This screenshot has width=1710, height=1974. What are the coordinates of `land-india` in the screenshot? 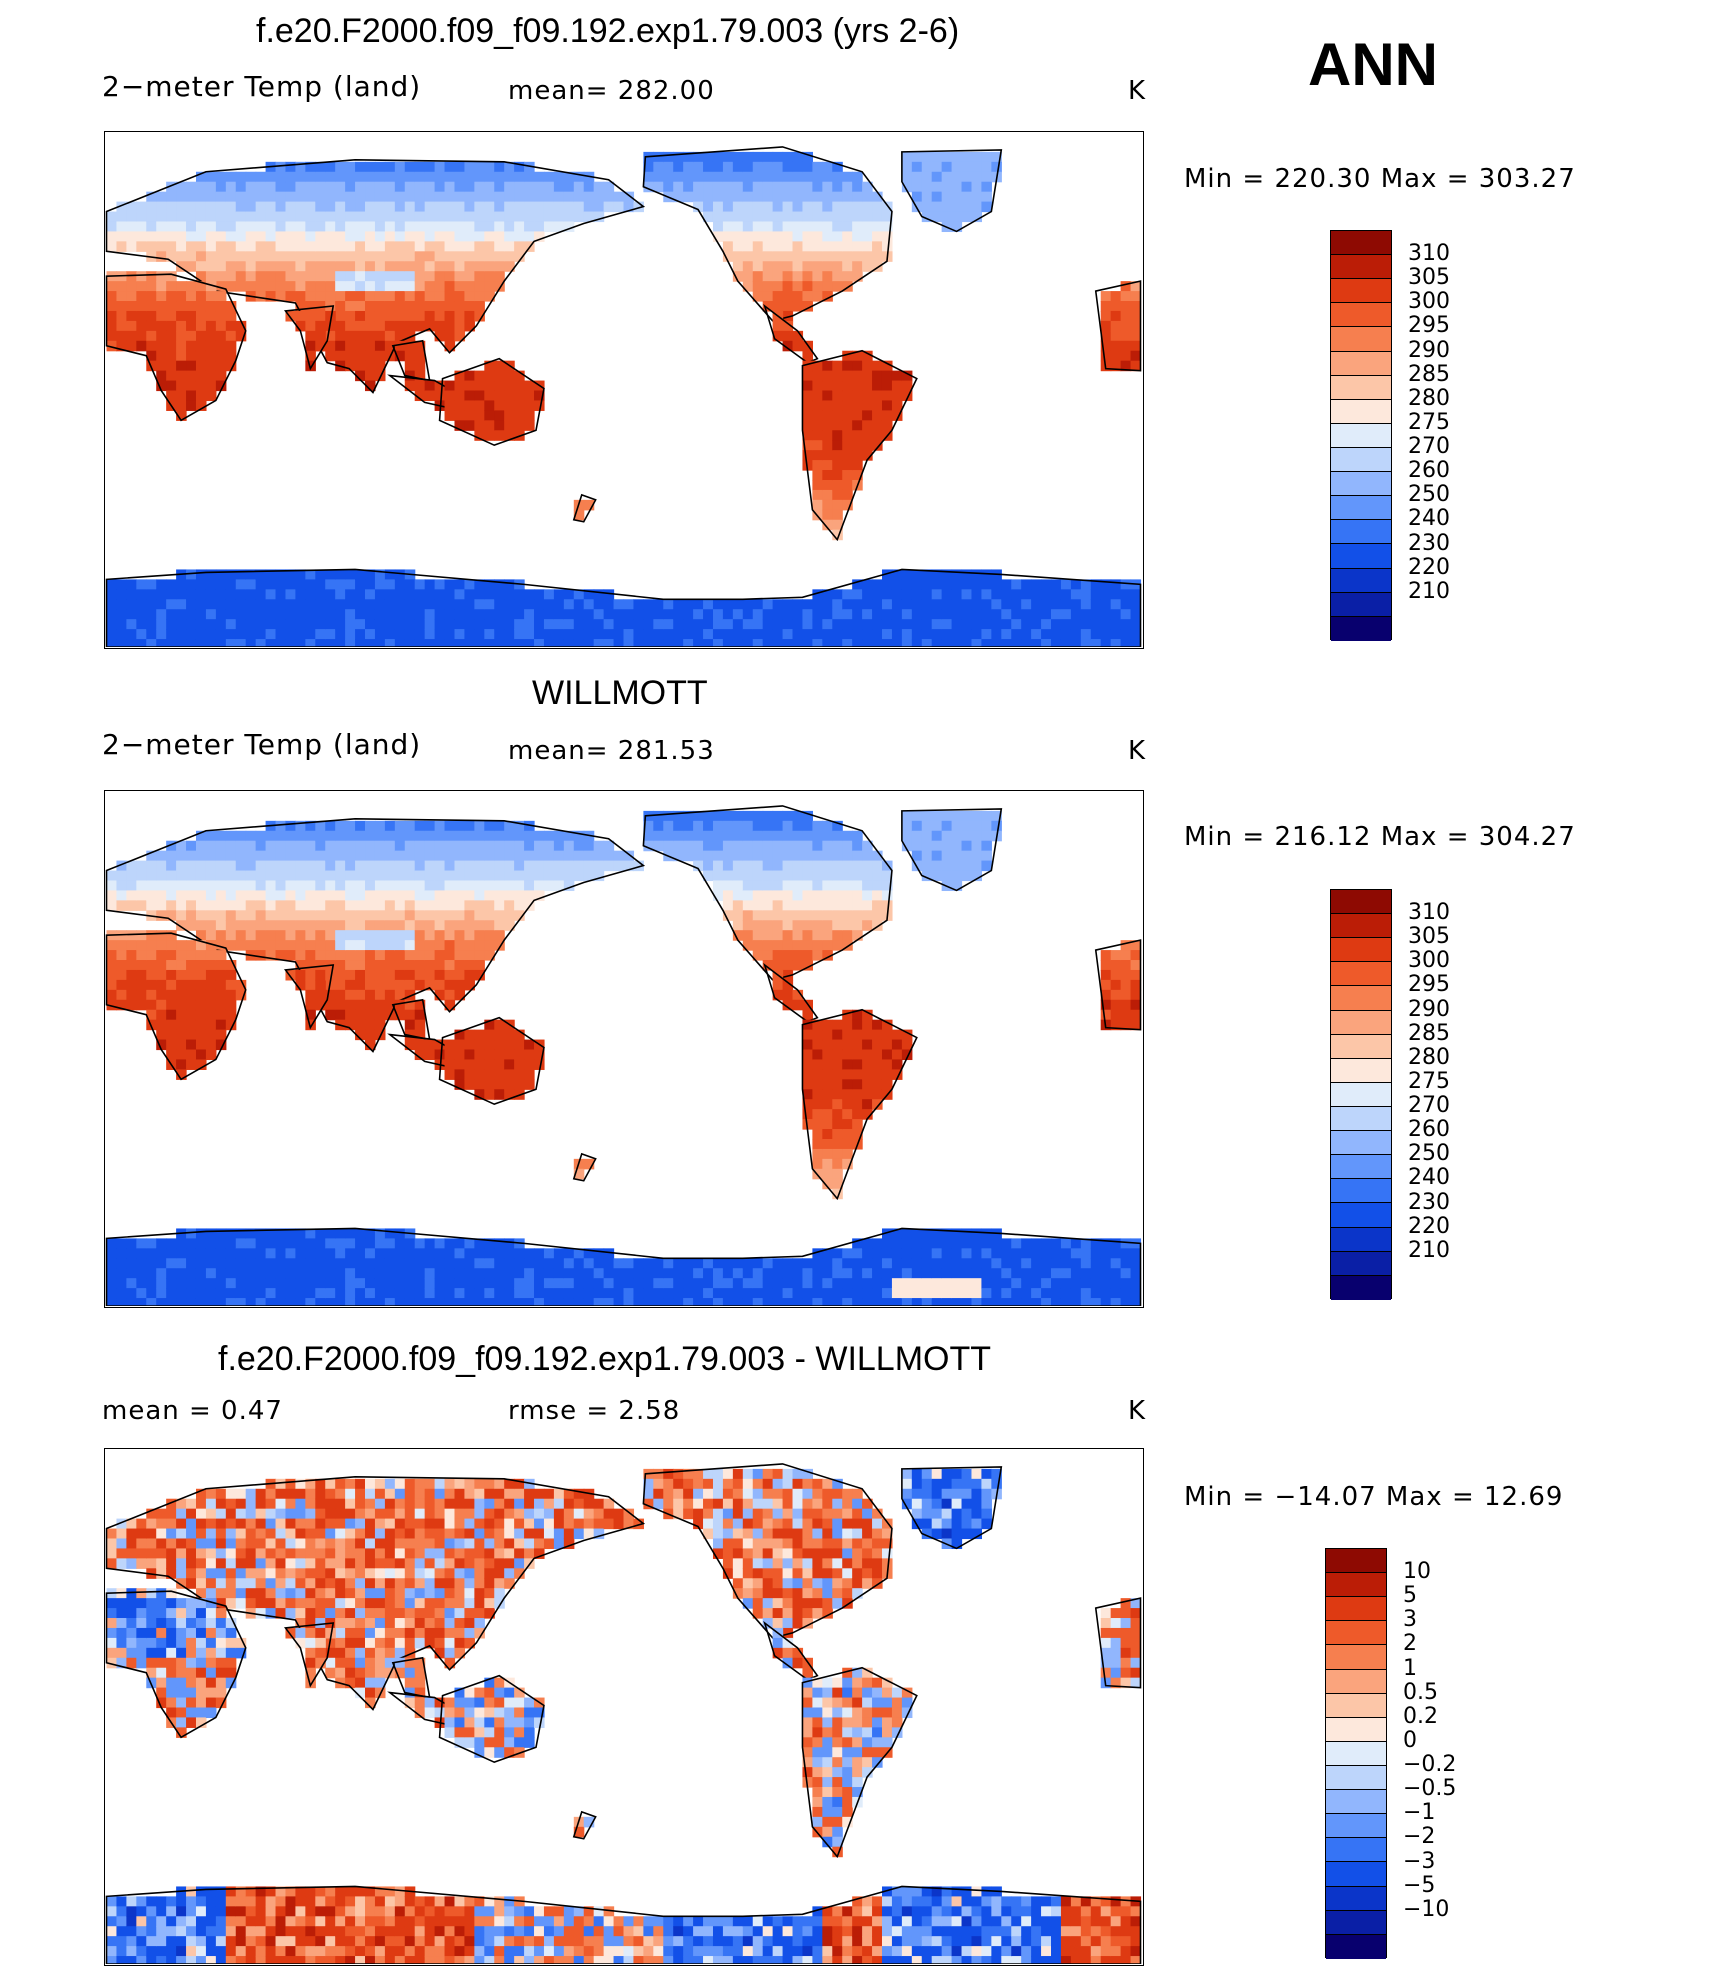 It's located at (309, 1655).